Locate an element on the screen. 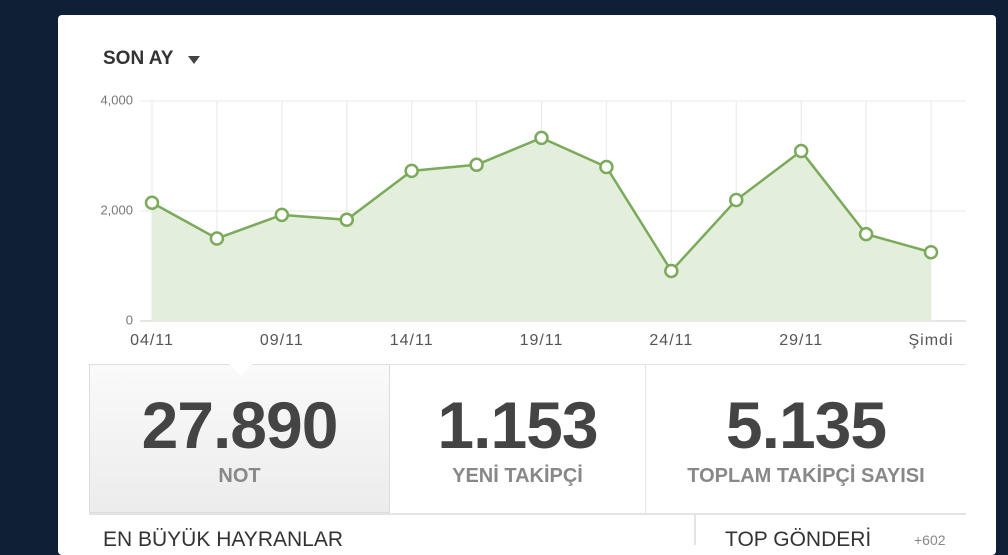 The width and height of the screenshot is (1008, 555). stat-label: TOPLAM TAKİPÇİ SAYISI is located at coordinates (806, 476).